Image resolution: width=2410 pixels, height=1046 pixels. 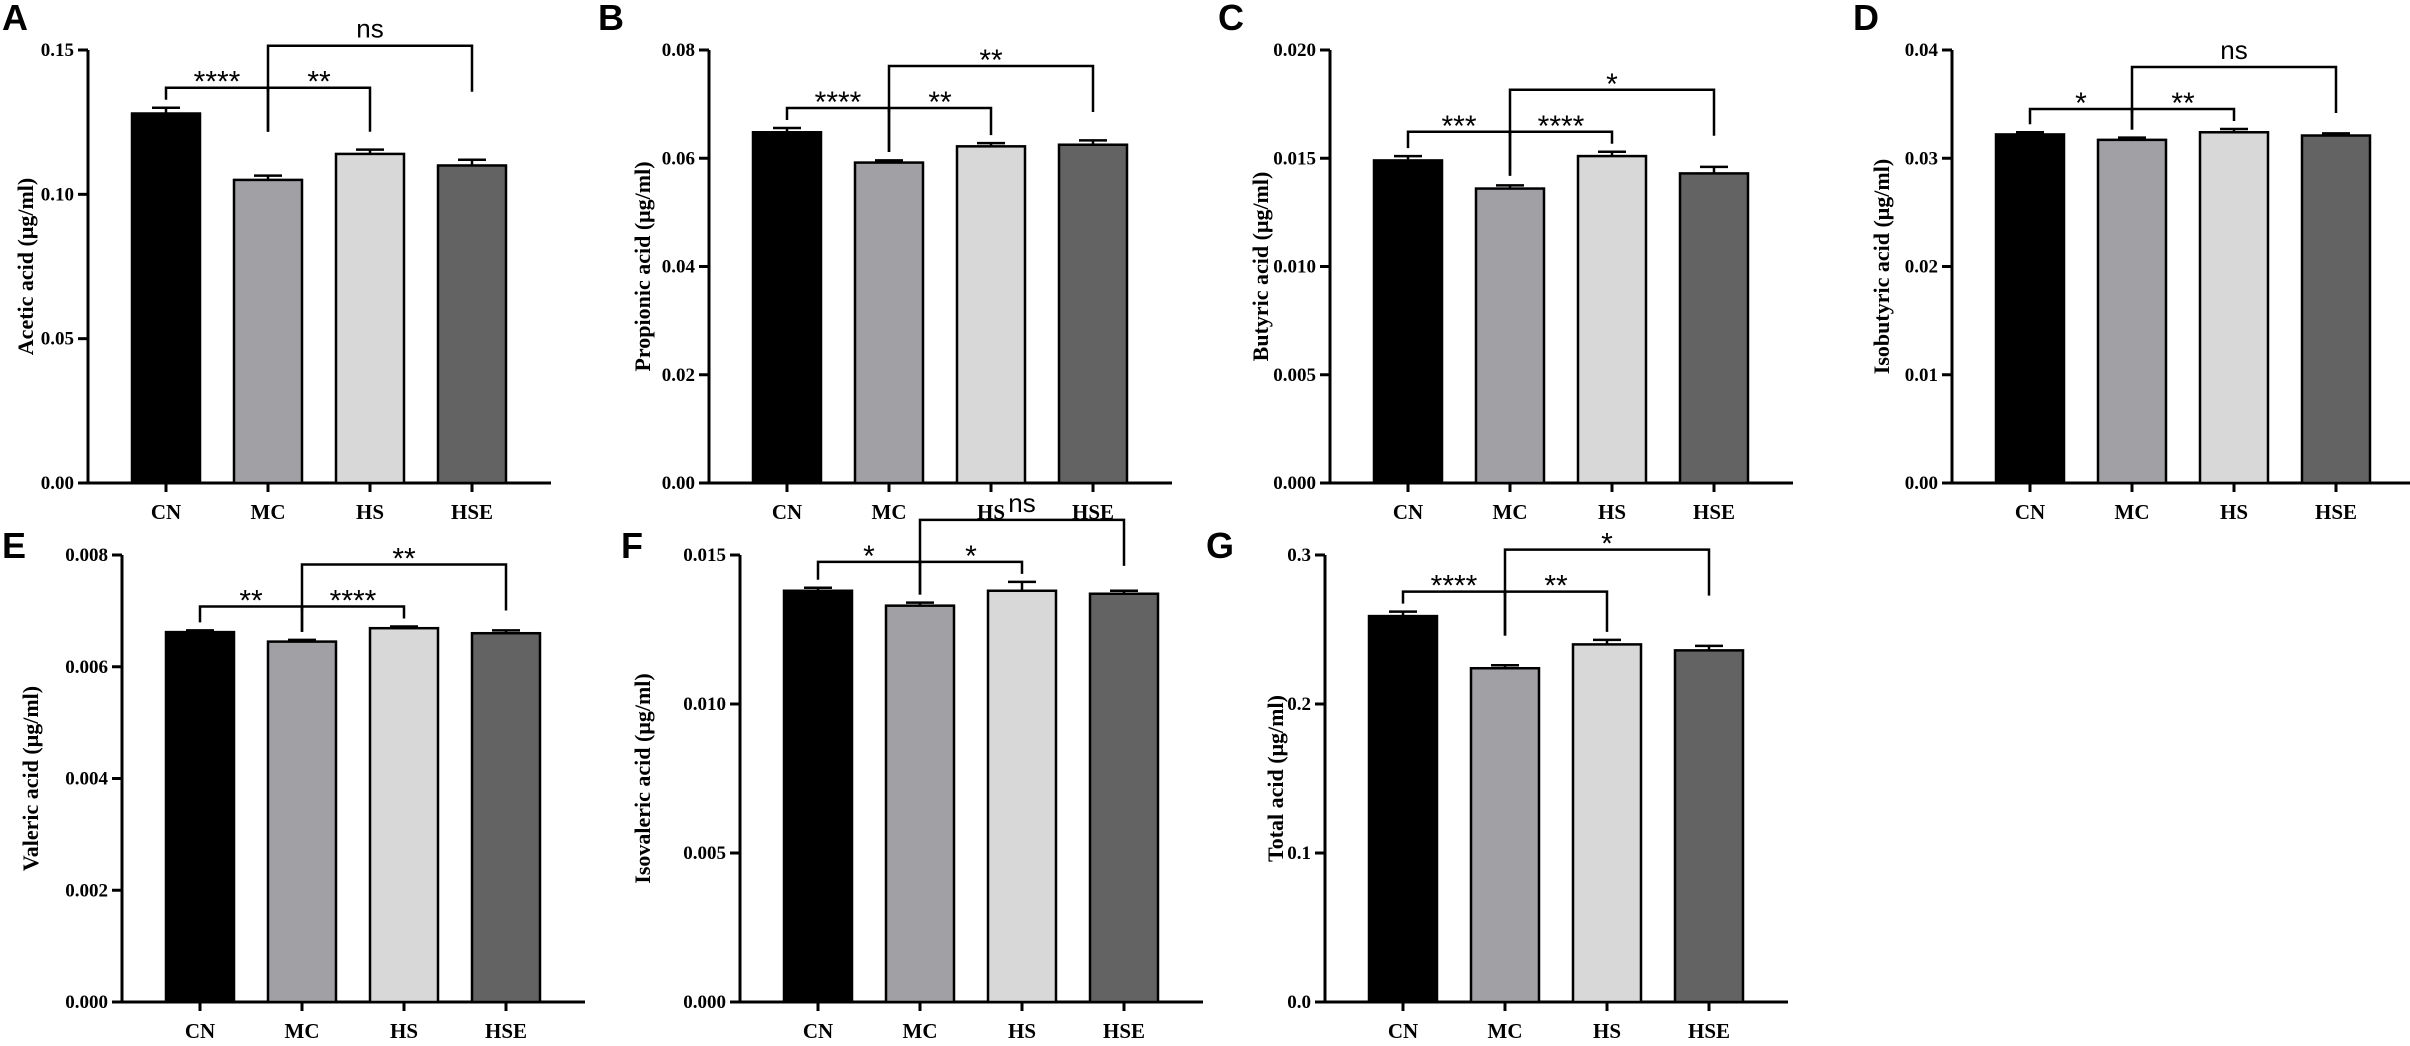 I want to click on y-tick-label: 0.006, so click(x=86, y=667).